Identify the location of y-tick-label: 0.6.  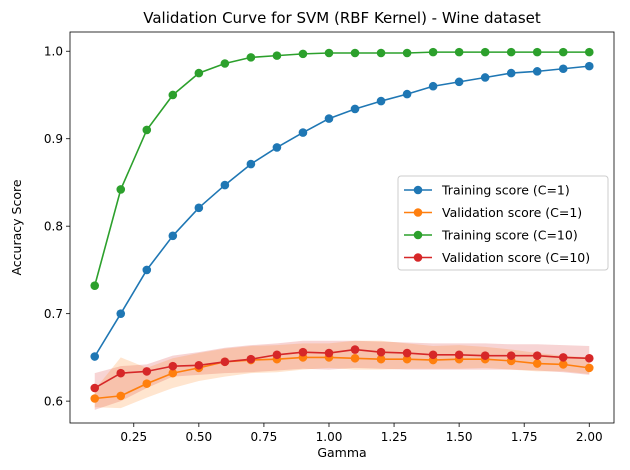
(53, 401).